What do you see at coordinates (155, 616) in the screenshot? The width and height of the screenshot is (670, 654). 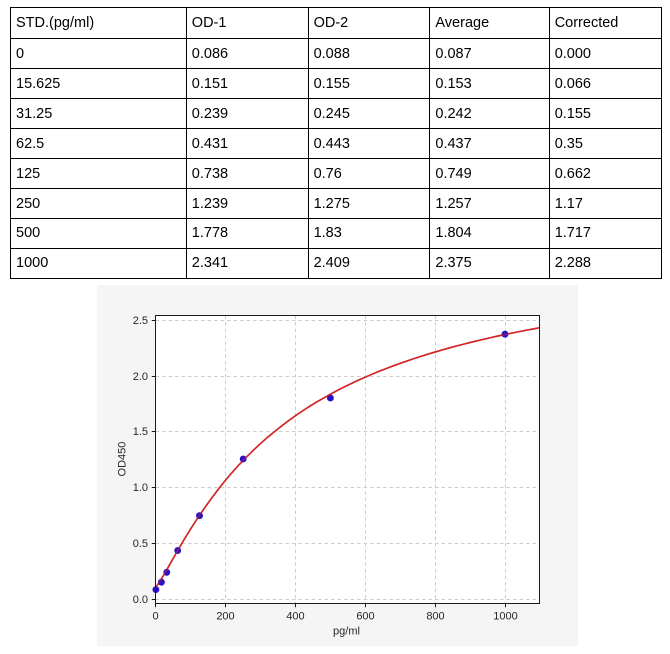 I see `svg-text: 0` at bounding box center [155, 616].